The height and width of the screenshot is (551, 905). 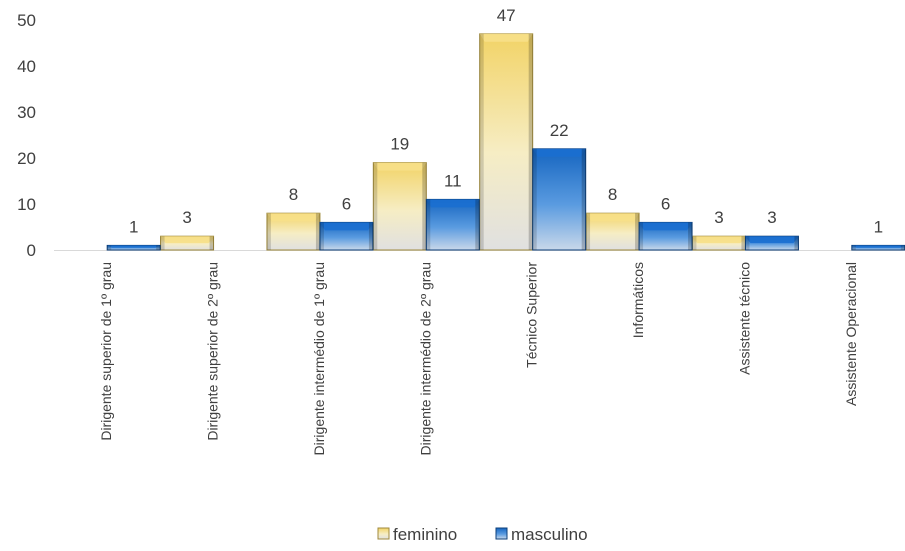 What do you see at coordinates (532, 315) in the screenshot?
I see `category-label: Técnico Superior` at bounding box center [532, 315].